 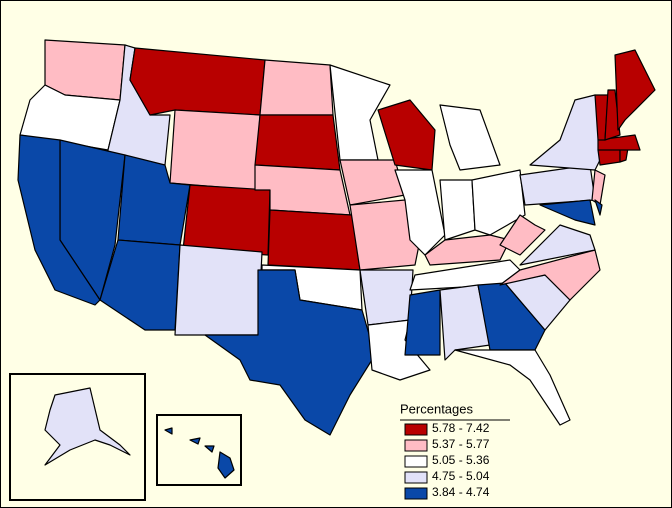 I want to click on legend-label: 3.84 - 4.74, so click(x=461, y=492).